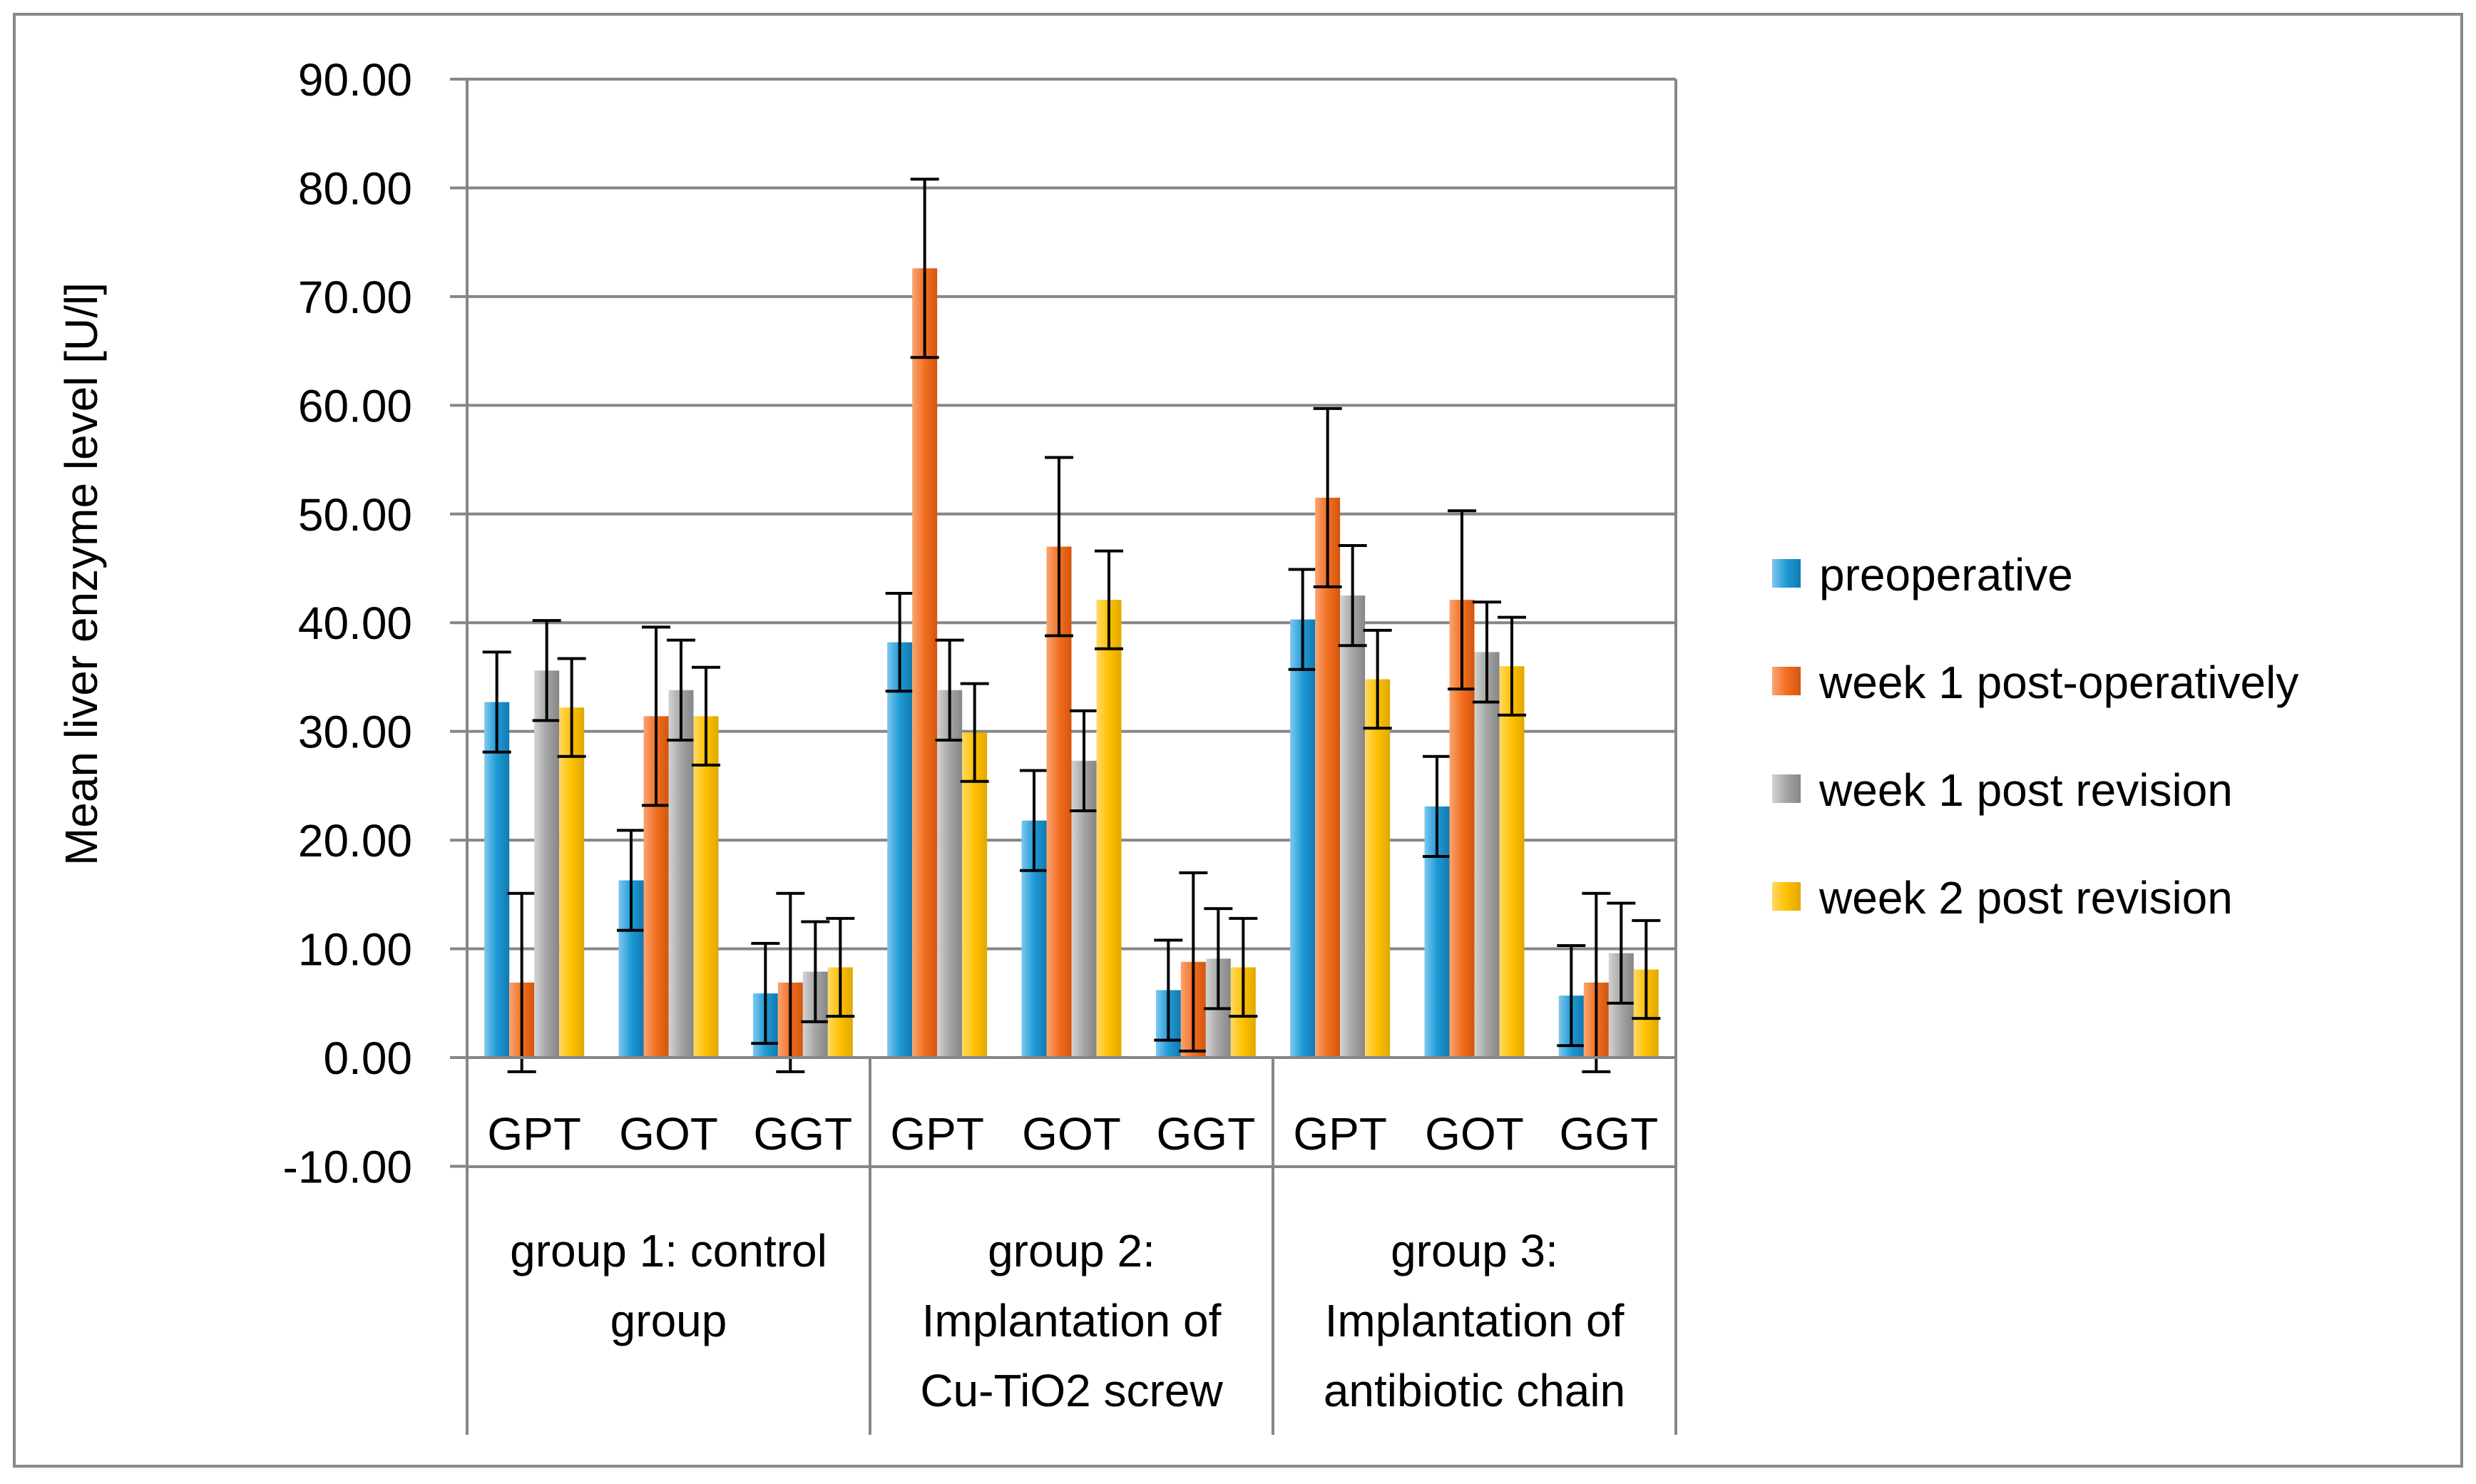  Describe the element at coordinates (355, 950) in the screenshot. I see `y-tick-label: 10.00` at that location.